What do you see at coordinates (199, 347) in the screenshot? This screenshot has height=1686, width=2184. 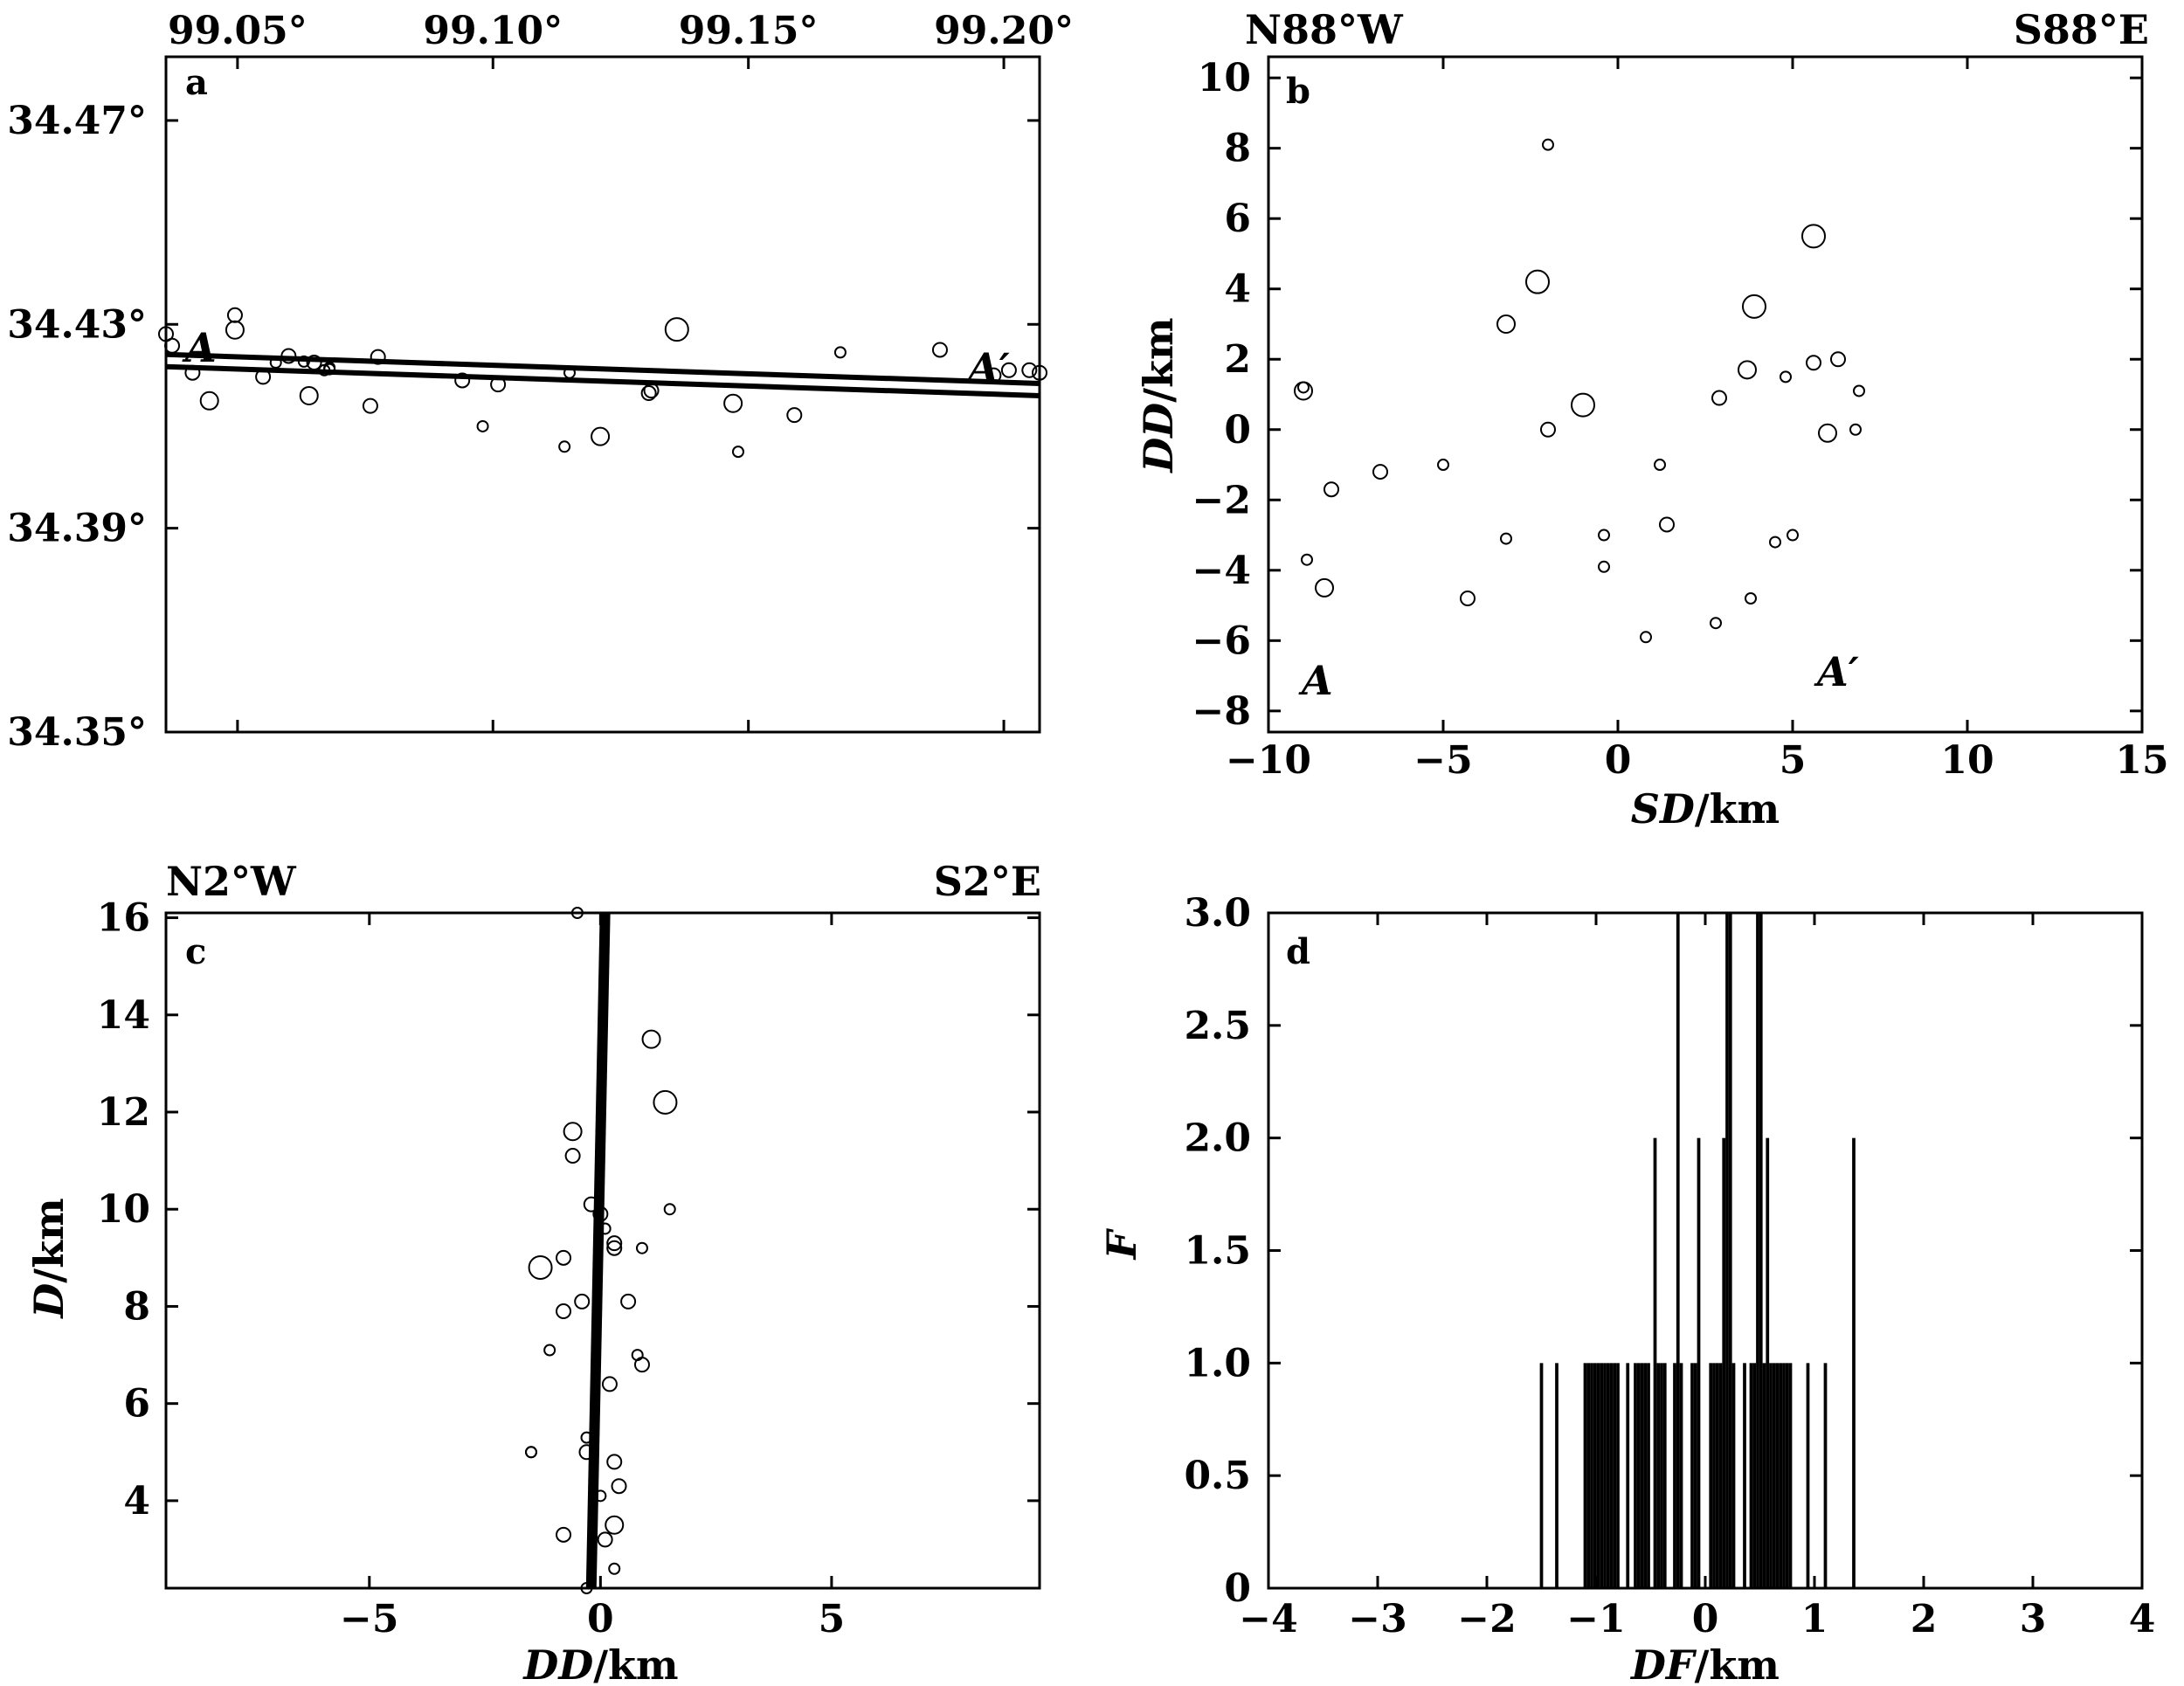 I see `profile-start-label: A` at bounding box center [199, 347].